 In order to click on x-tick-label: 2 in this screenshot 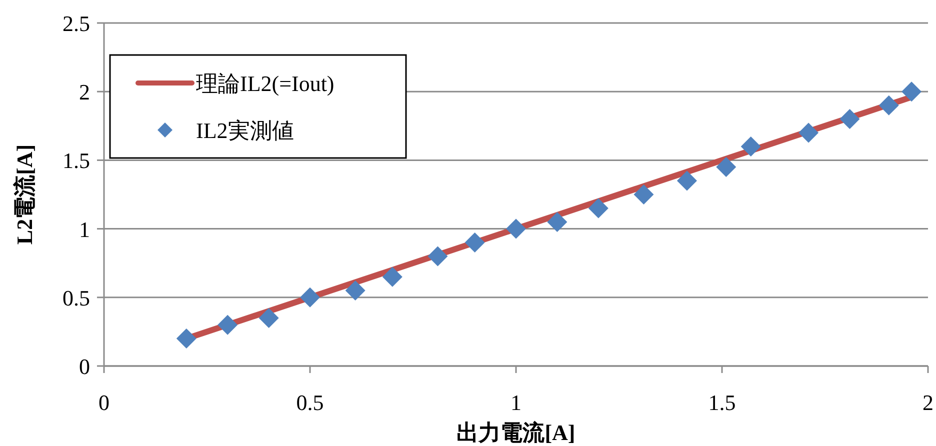, I will do `click(928, 402)`.